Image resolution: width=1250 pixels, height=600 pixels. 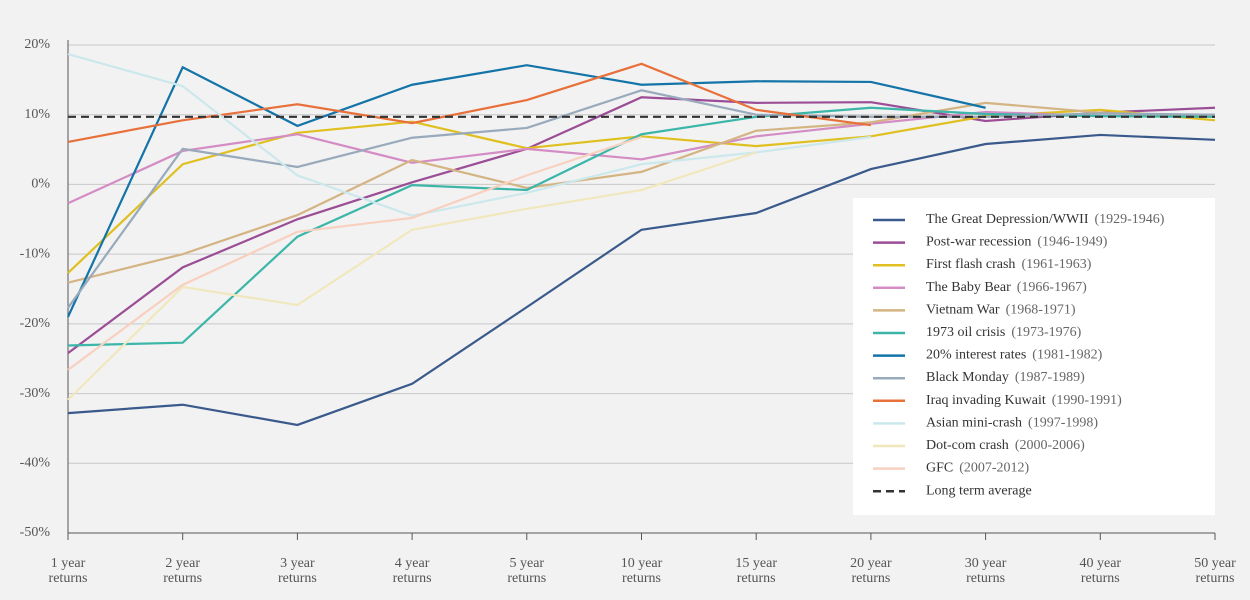 I want to click on x-tick-label: 40 year returns, so click(x=1100, y=571).